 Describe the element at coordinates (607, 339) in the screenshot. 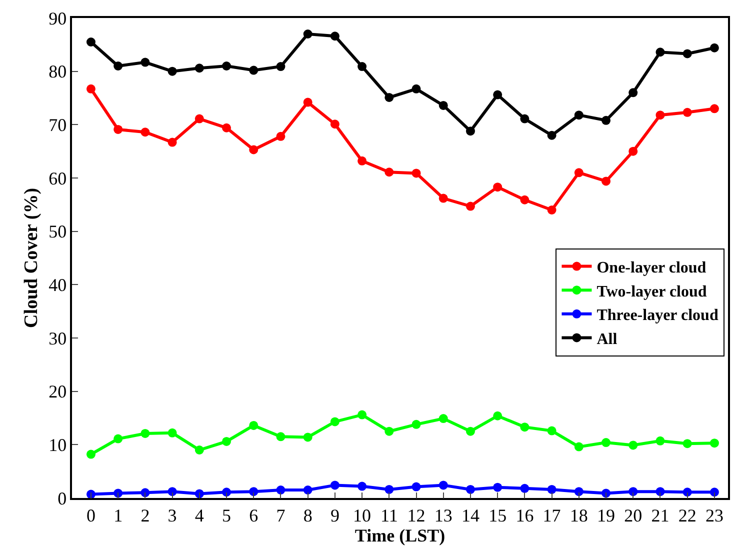

I see `legend-label: All` at that location.